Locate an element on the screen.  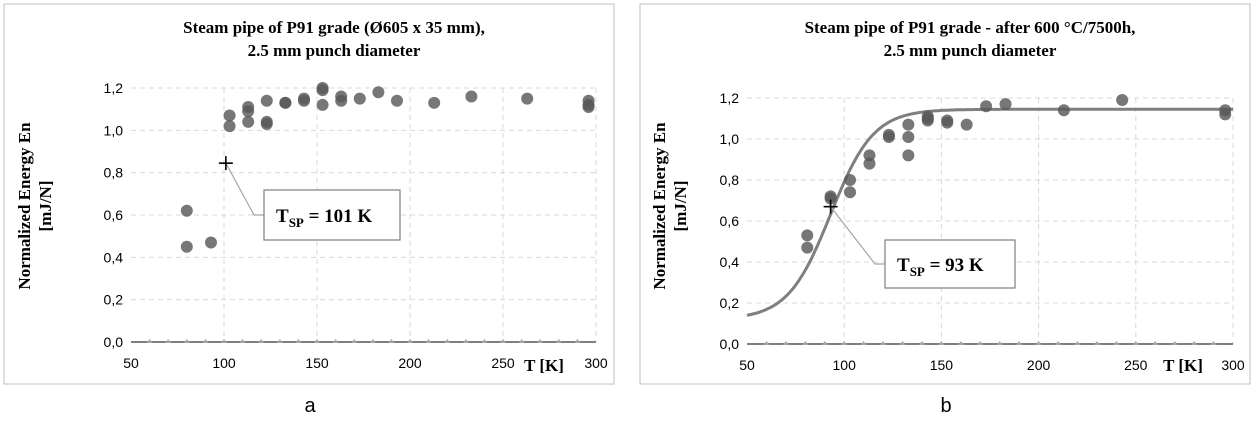
y-axis-label-a-line2: [mJ/N] is located at coordinates (45, 206).